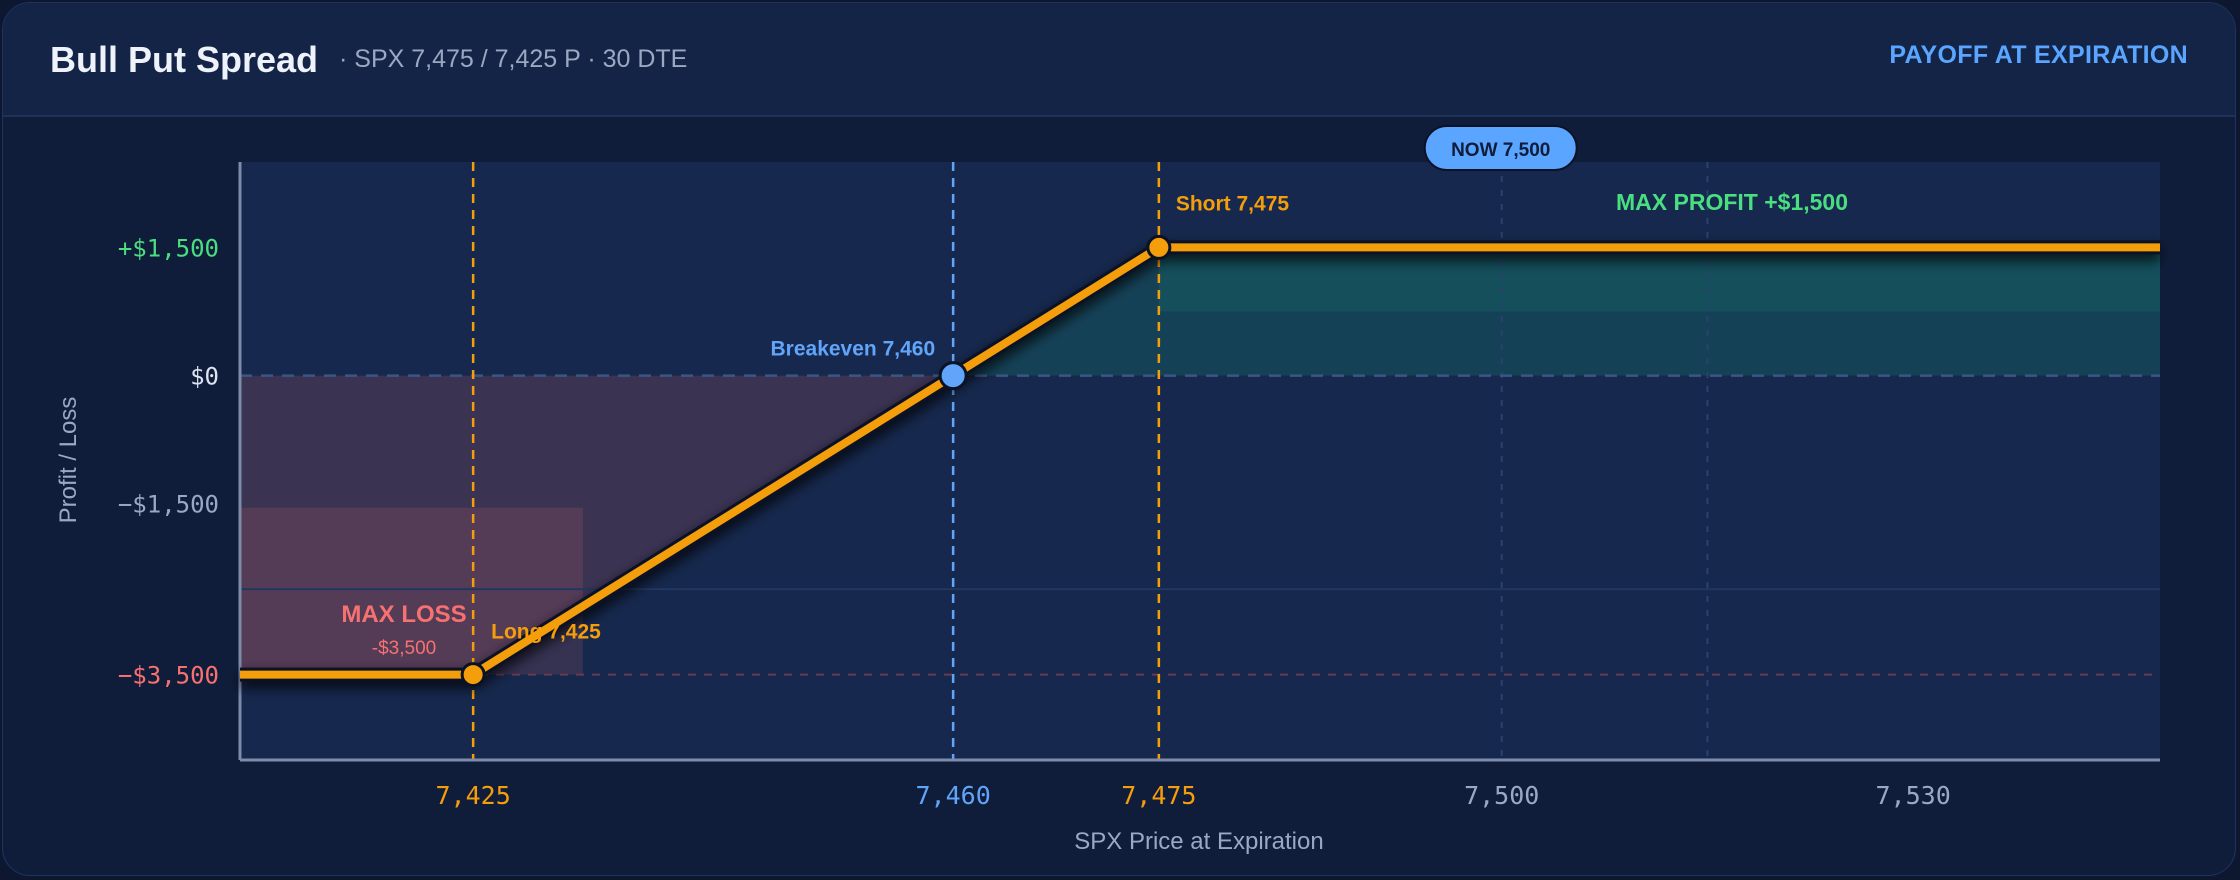 Image resolution: width=2240 pixels, height=880 pixels. I want to click on strategy-subtitle: · SPX 7,475 / 7,425 P · 30 DTE, so click(513, 59).